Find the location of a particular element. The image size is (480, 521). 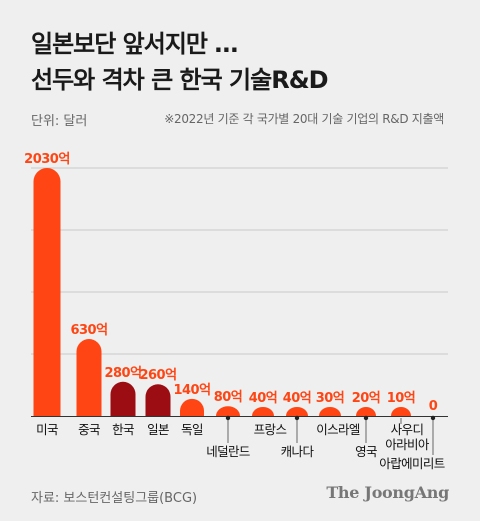

category-label-0: 미국 is located at coordinates (47, 429).